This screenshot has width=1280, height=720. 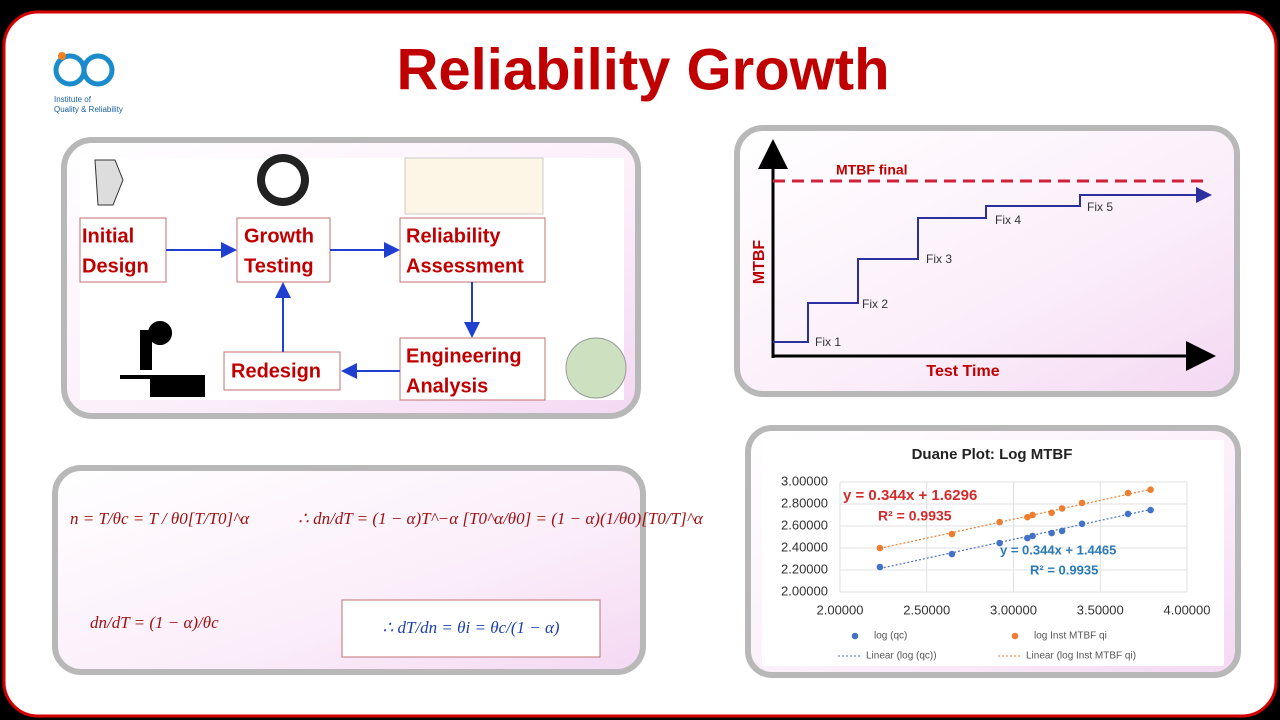 I want to click on annotation: y = 0.344x + 1.4465, so click(x=1058, y=549).